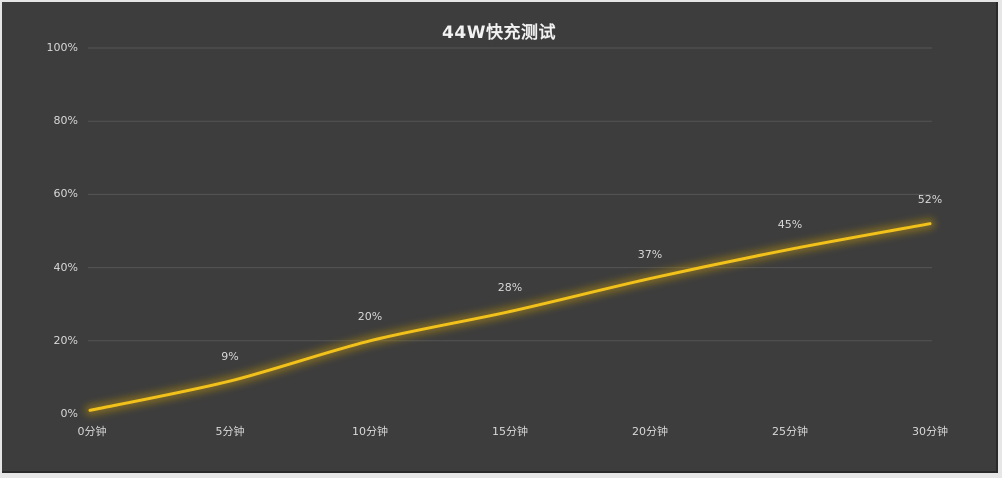  I want to click on data-label: 20%, so click(370, 316).